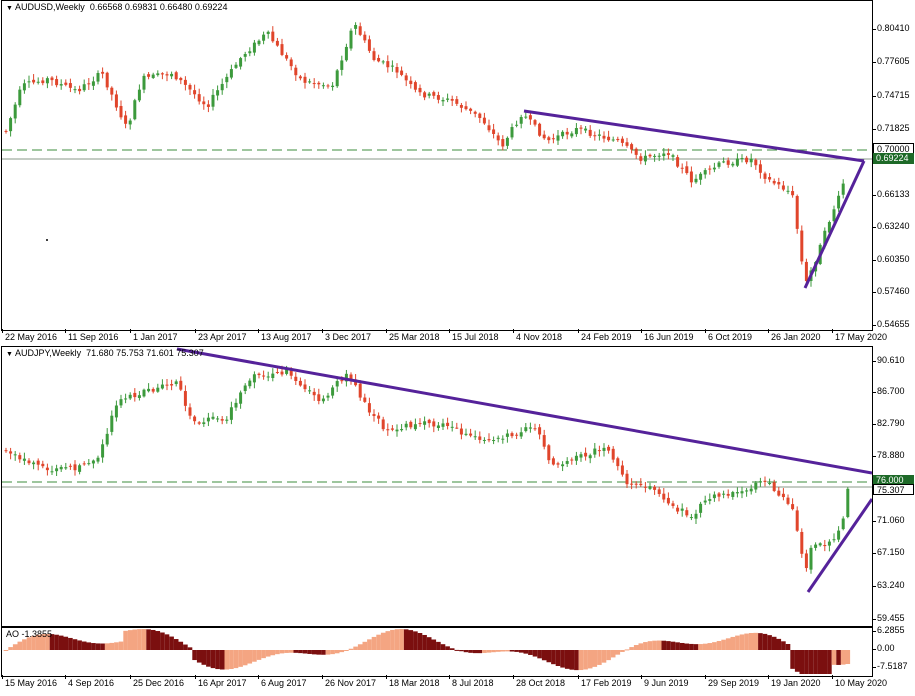 The width and height of the screenshot is (915, 696). Describe the element at coordinates (284, 683) in the screenshot. I see `time-tick-label: 6 Aug 2017` at that location.